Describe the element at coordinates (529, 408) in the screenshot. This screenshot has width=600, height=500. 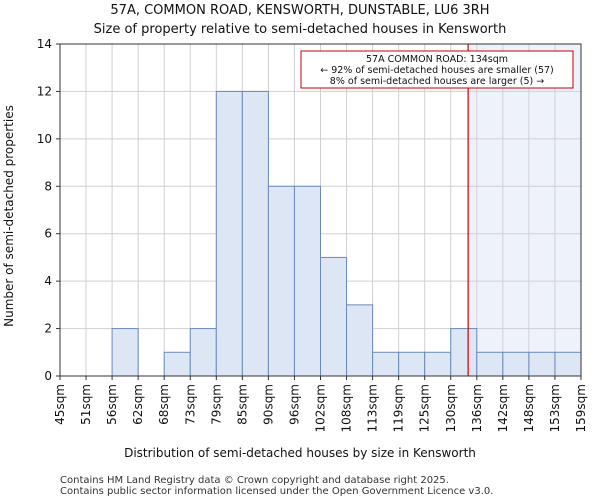
I see `x-tick-label: 148sqm` at that location.